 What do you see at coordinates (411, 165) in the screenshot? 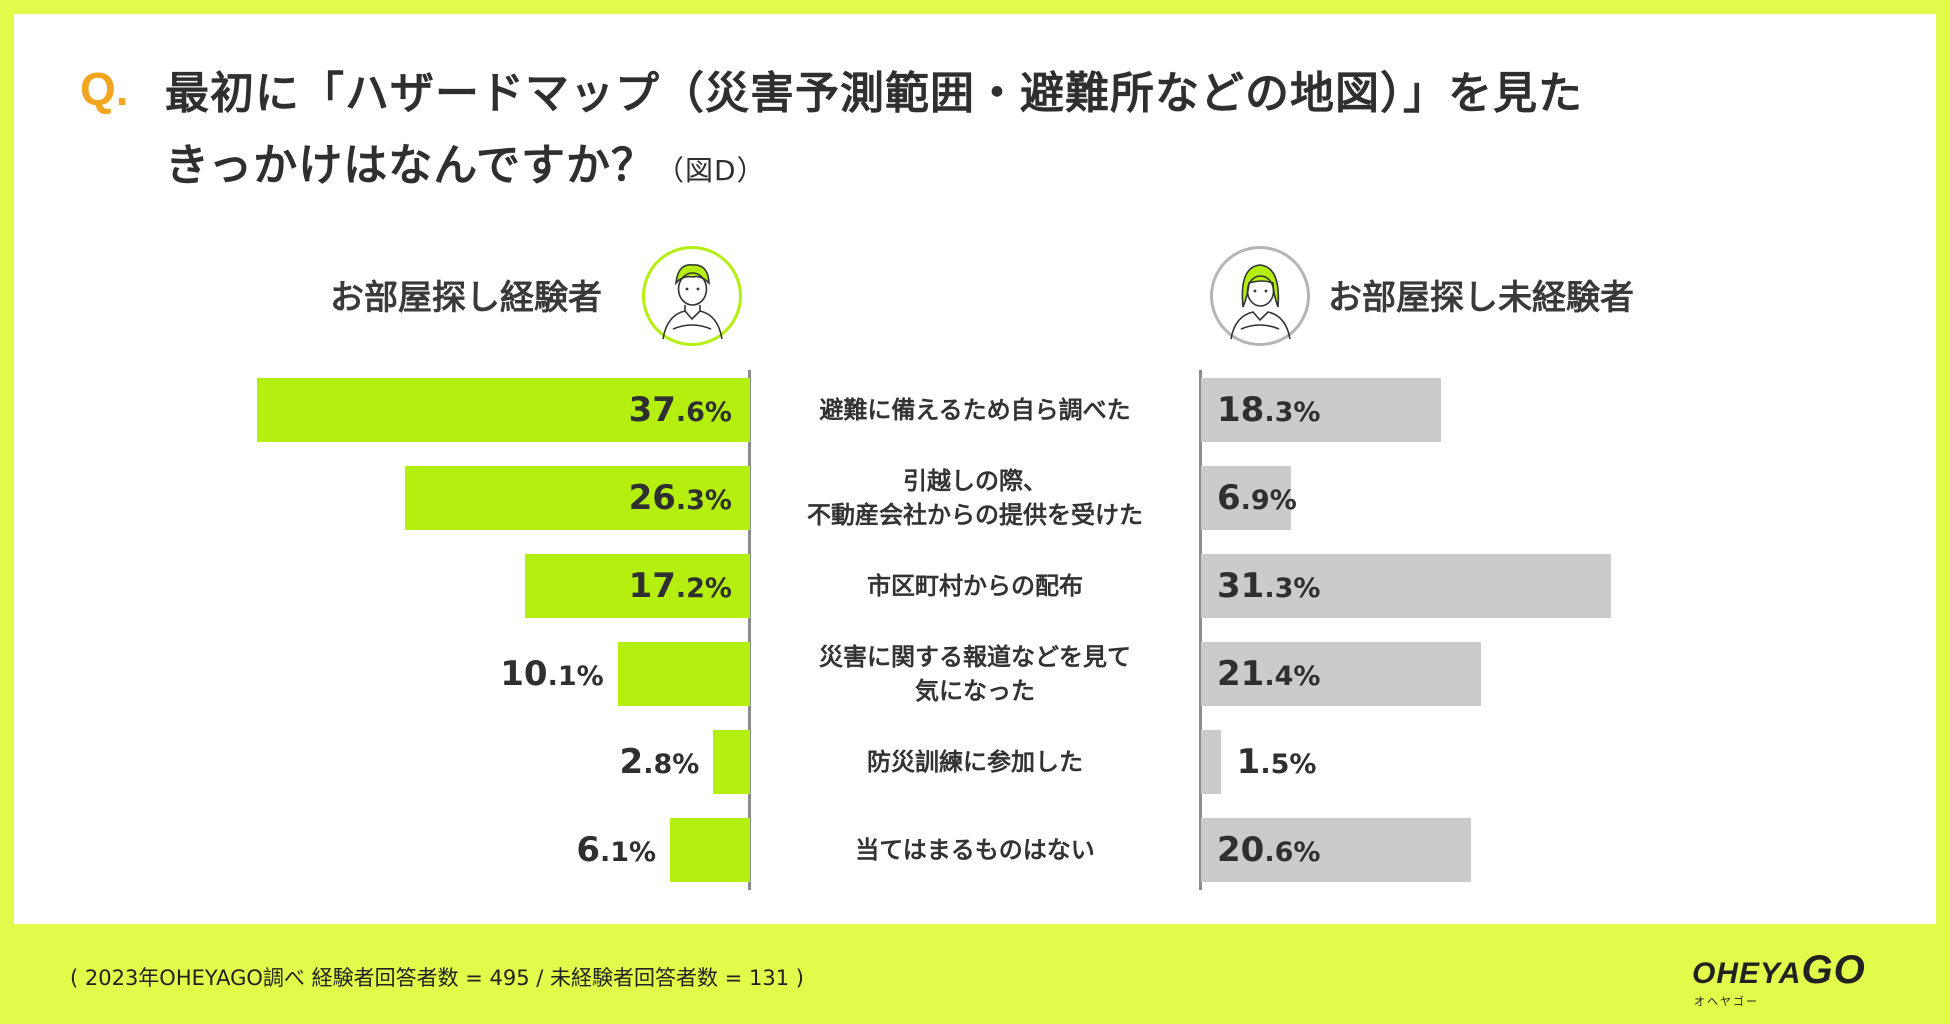
I see `title-line-2: きっかけはなんですか？` at bounding box center [411, 165].